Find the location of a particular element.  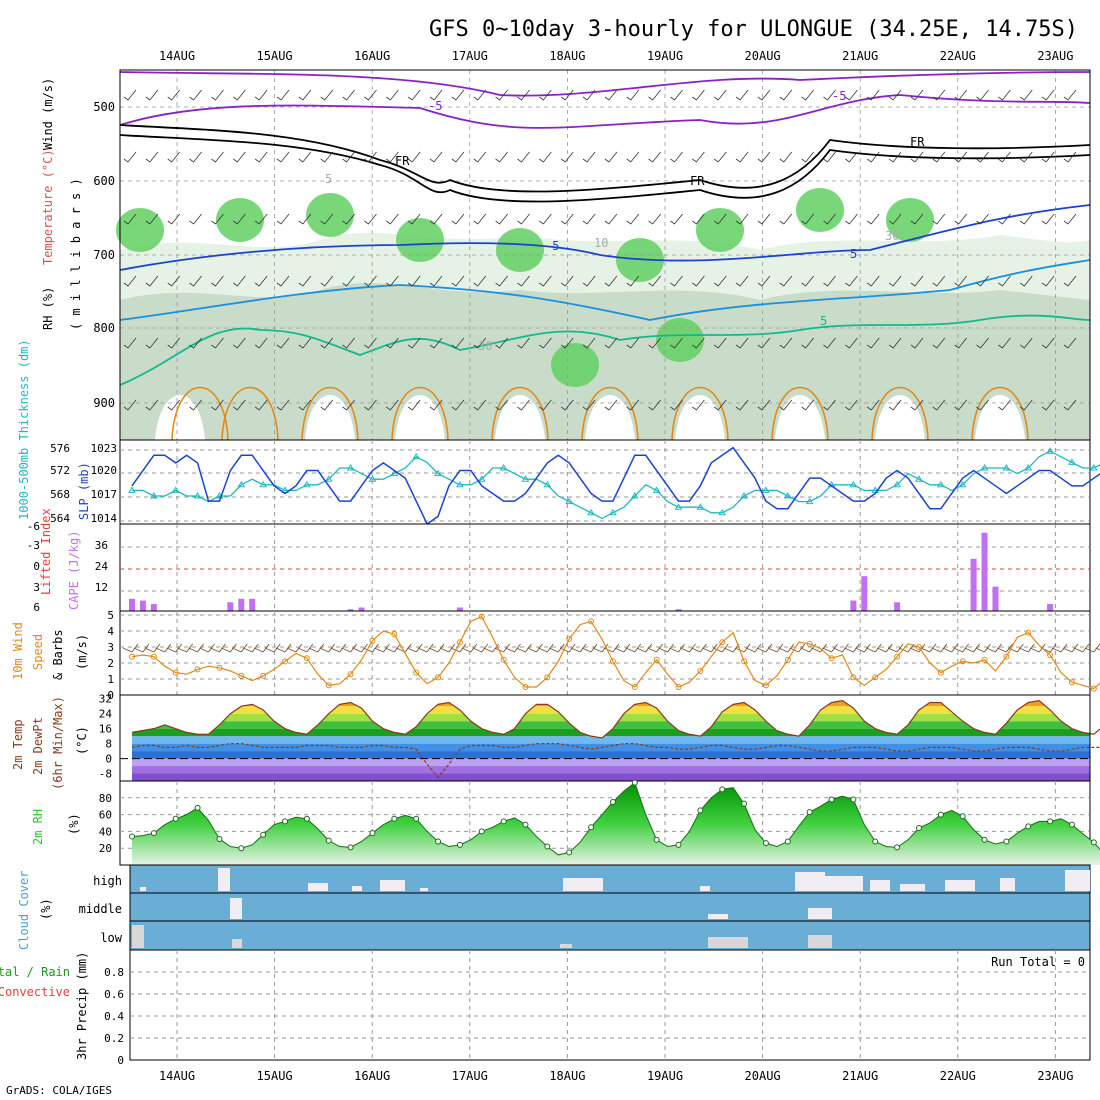

x-tick-label-bottom: 17AUG is located at coordinates (470, 1076).